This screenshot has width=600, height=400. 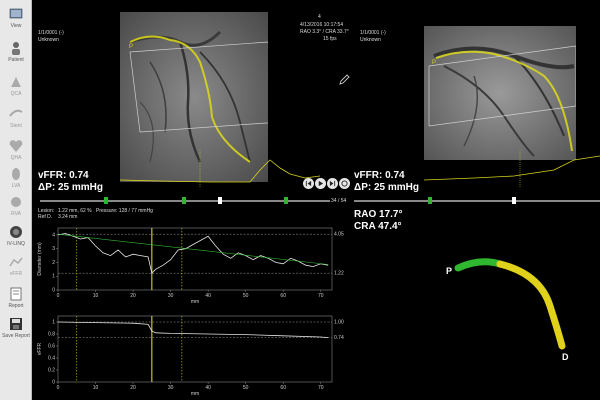 I want to click on sync-icon, so click(x=344, y=183).